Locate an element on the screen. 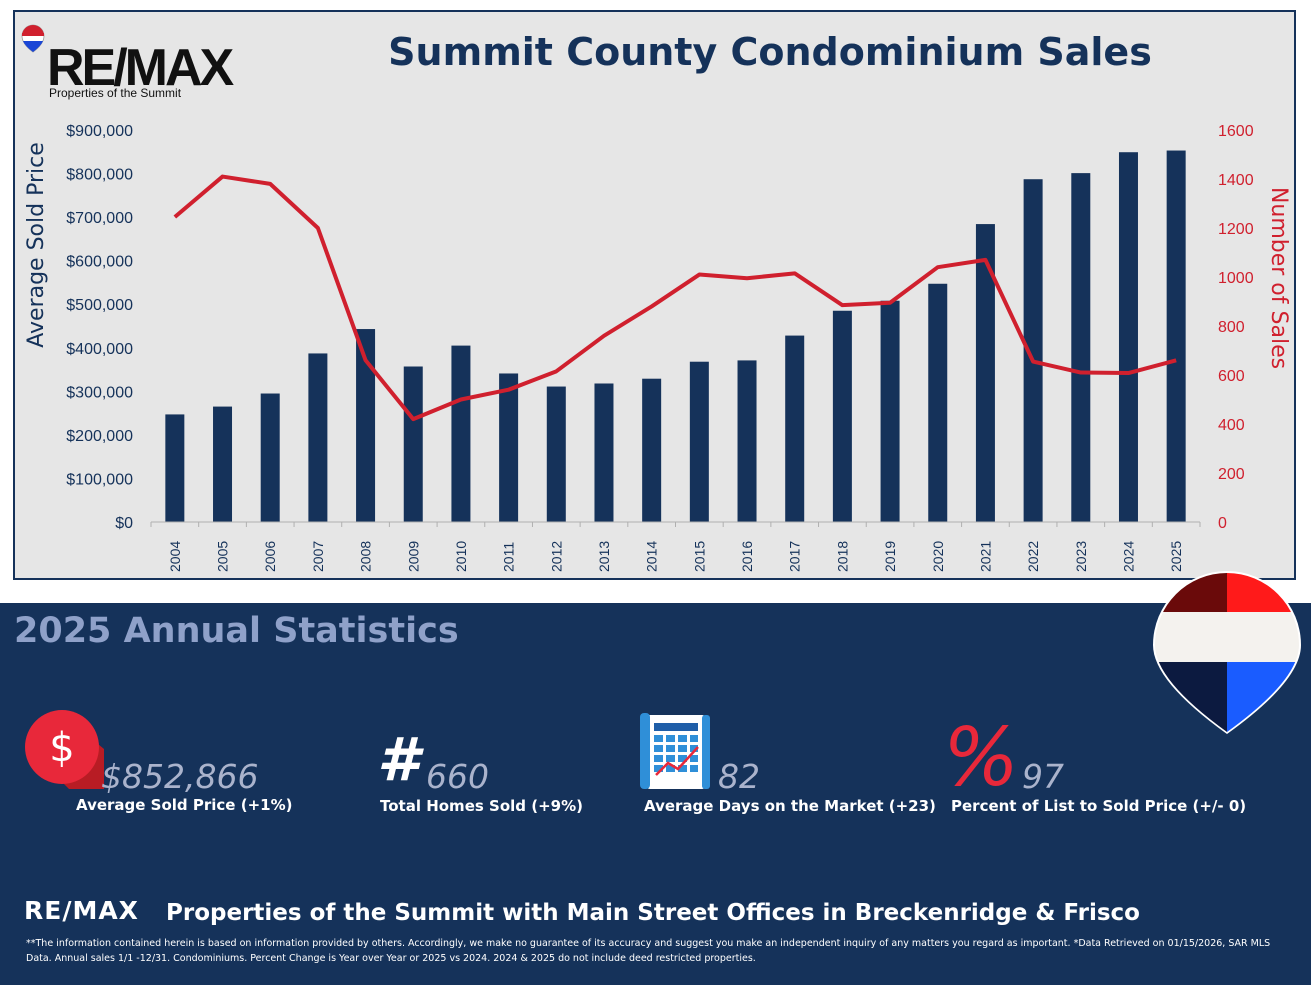  y2-tick-label: 0 is located at coordinates (1222, 523).